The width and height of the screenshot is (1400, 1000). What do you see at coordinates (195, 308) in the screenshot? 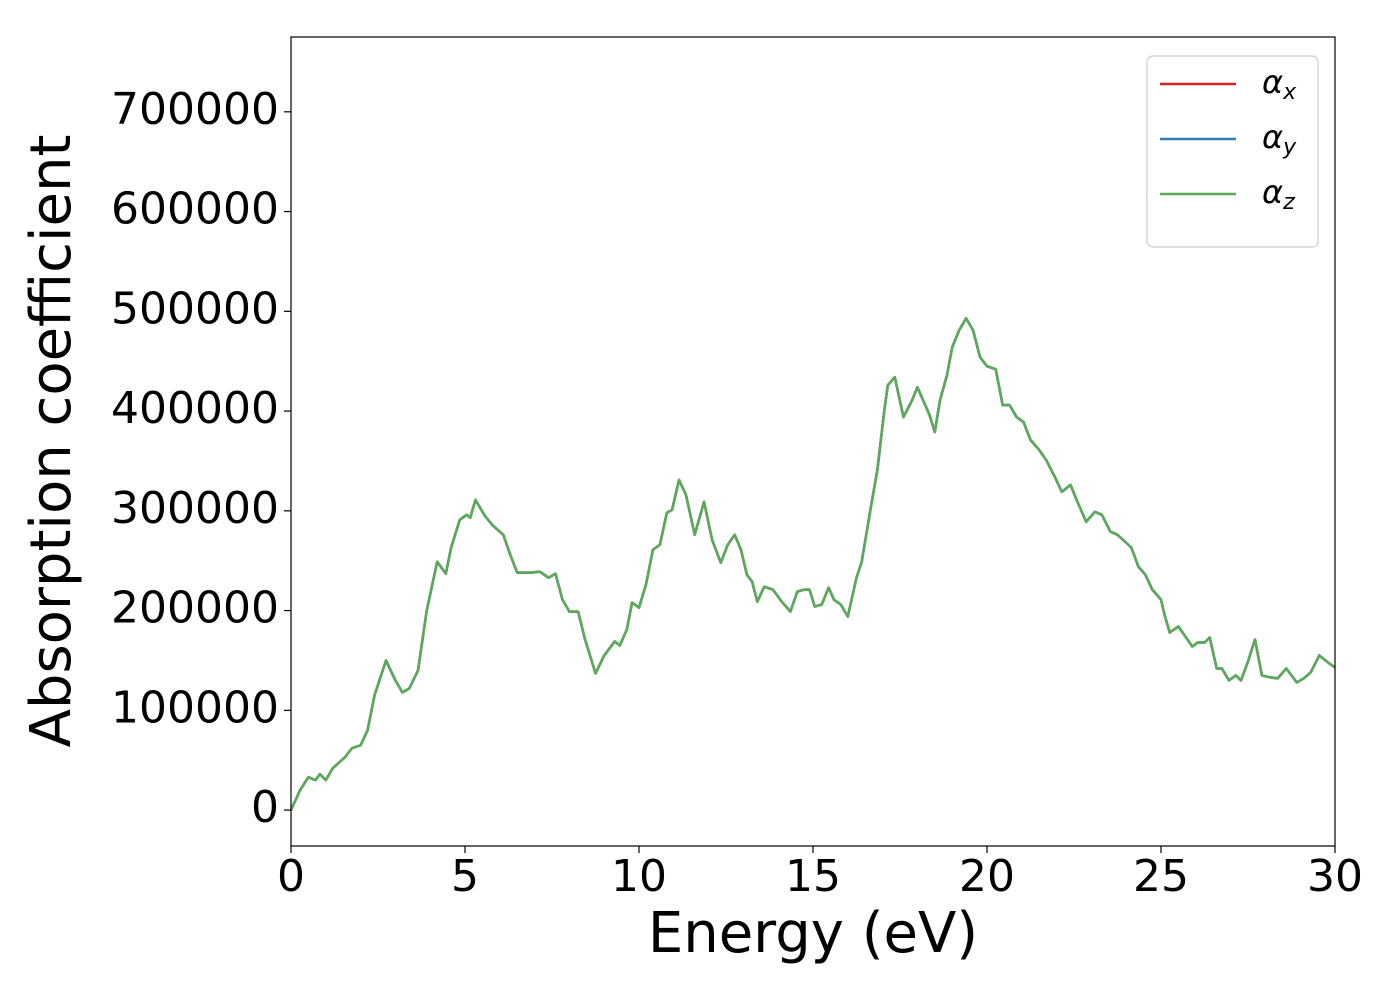
I see `y-tick-label: 500000` at bounding box center [195, 308].